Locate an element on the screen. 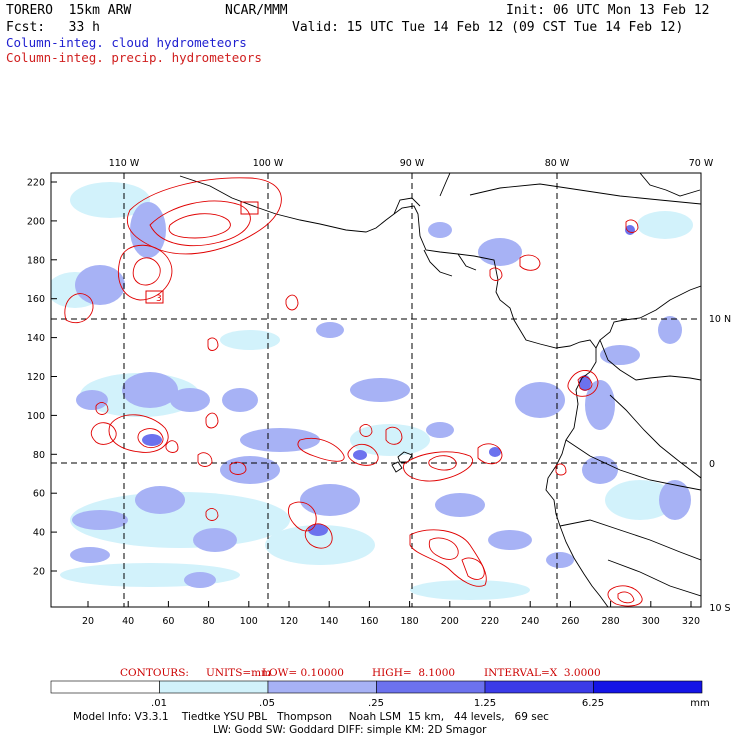 The height and width of the screenshot is (740, 740). bottom-tick-label: 180 is located at coordinates (410, 621).